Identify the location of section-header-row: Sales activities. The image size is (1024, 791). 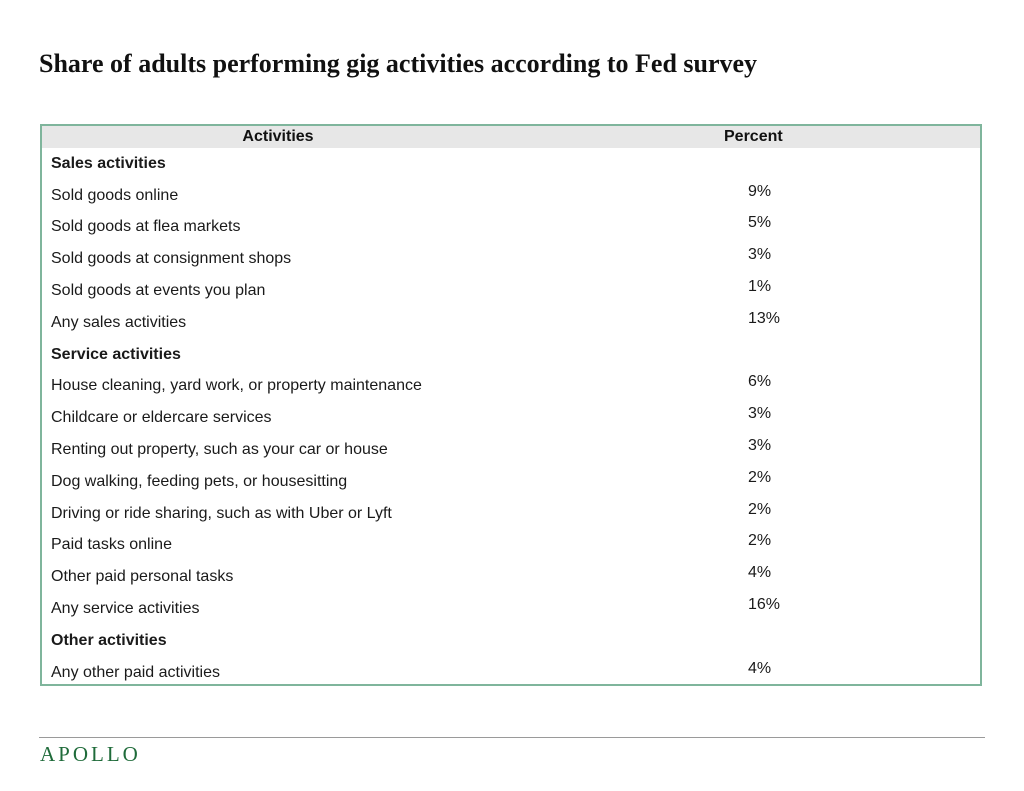
(511, 164).